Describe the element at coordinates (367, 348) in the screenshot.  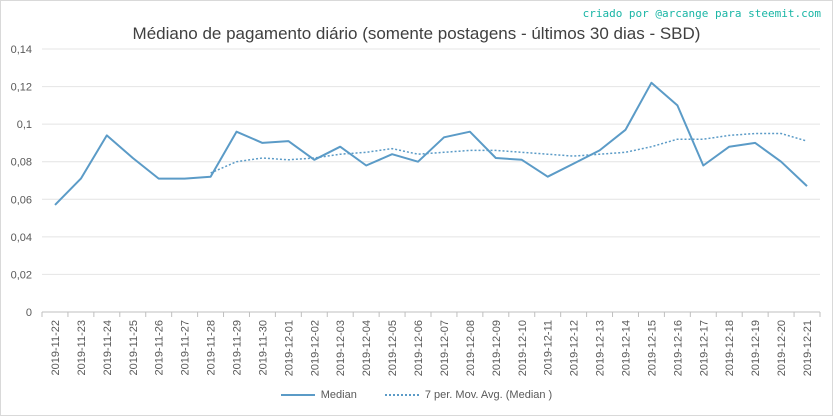
I see `x-tick-label: 2019-12-04` at that location.